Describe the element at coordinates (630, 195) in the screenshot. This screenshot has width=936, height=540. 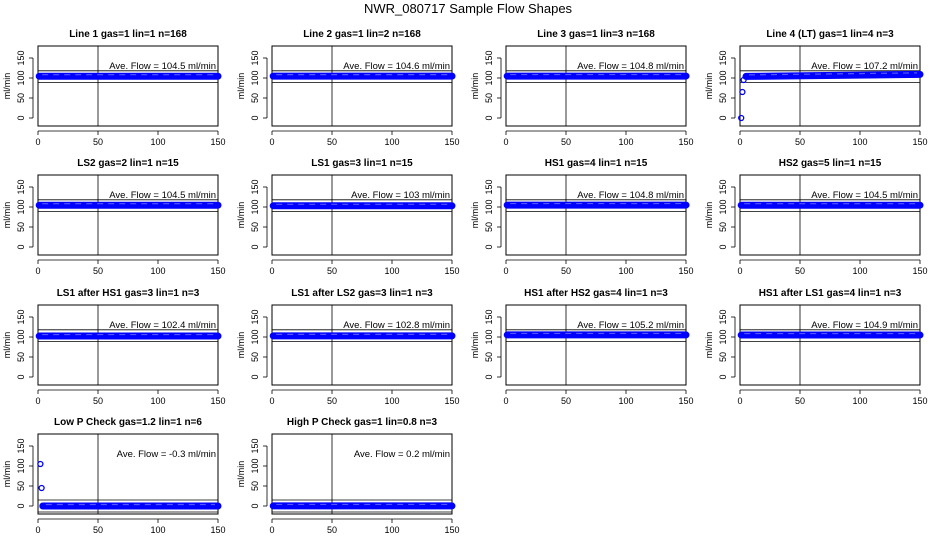
I see `ave-flow-annotation: Ave. Flow = 104.8 ml/min` at that location.